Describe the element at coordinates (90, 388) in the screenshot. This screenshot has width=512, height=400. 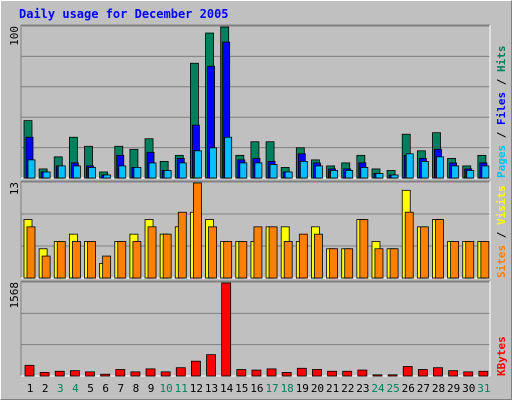
I see `x-tick-label: 5` at that location.